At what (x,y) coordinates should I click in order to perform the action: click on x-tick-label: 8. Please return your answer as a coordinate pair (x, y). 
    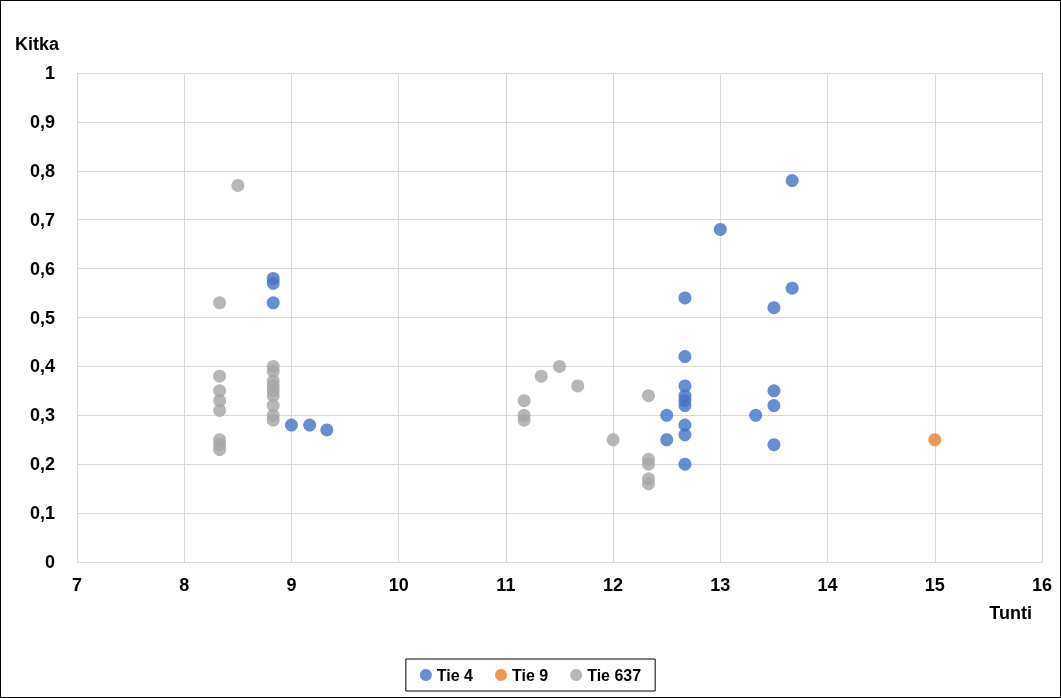
    Looking at the image, I should click on (184, 585).